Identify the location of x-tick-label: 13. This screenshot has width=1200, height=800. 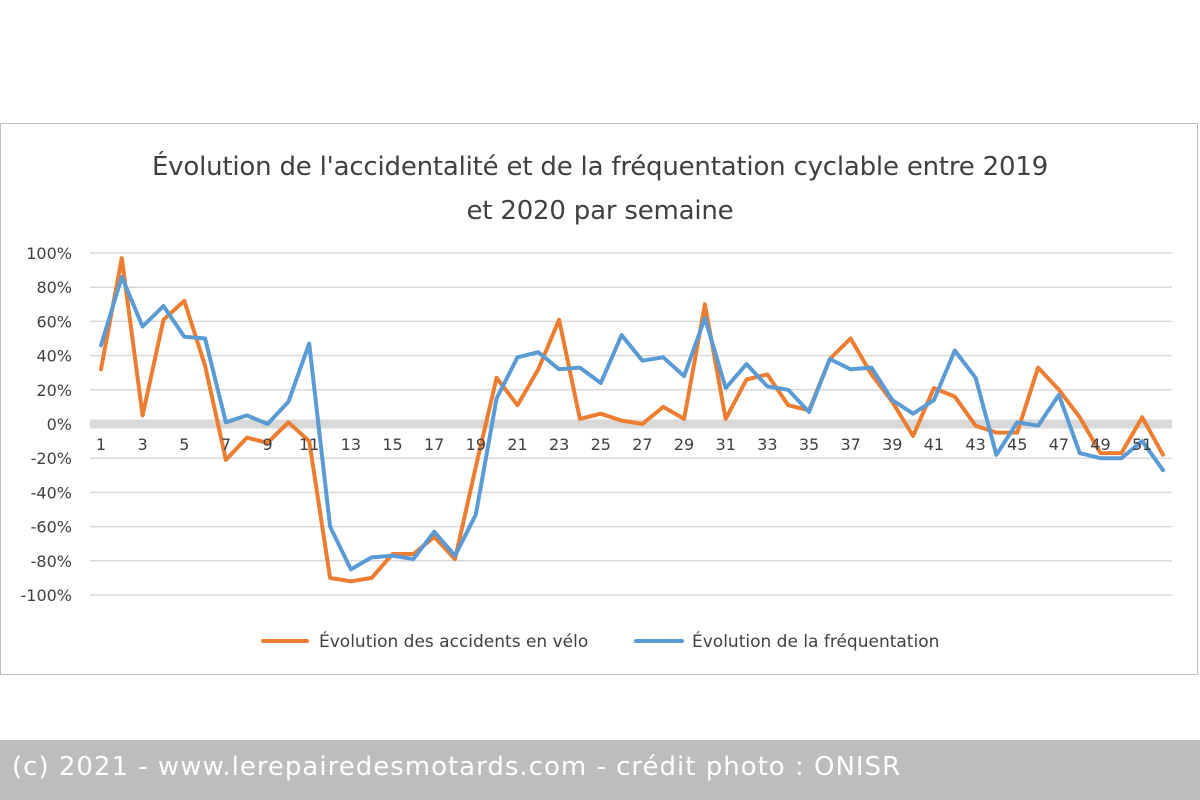
(351, 444).